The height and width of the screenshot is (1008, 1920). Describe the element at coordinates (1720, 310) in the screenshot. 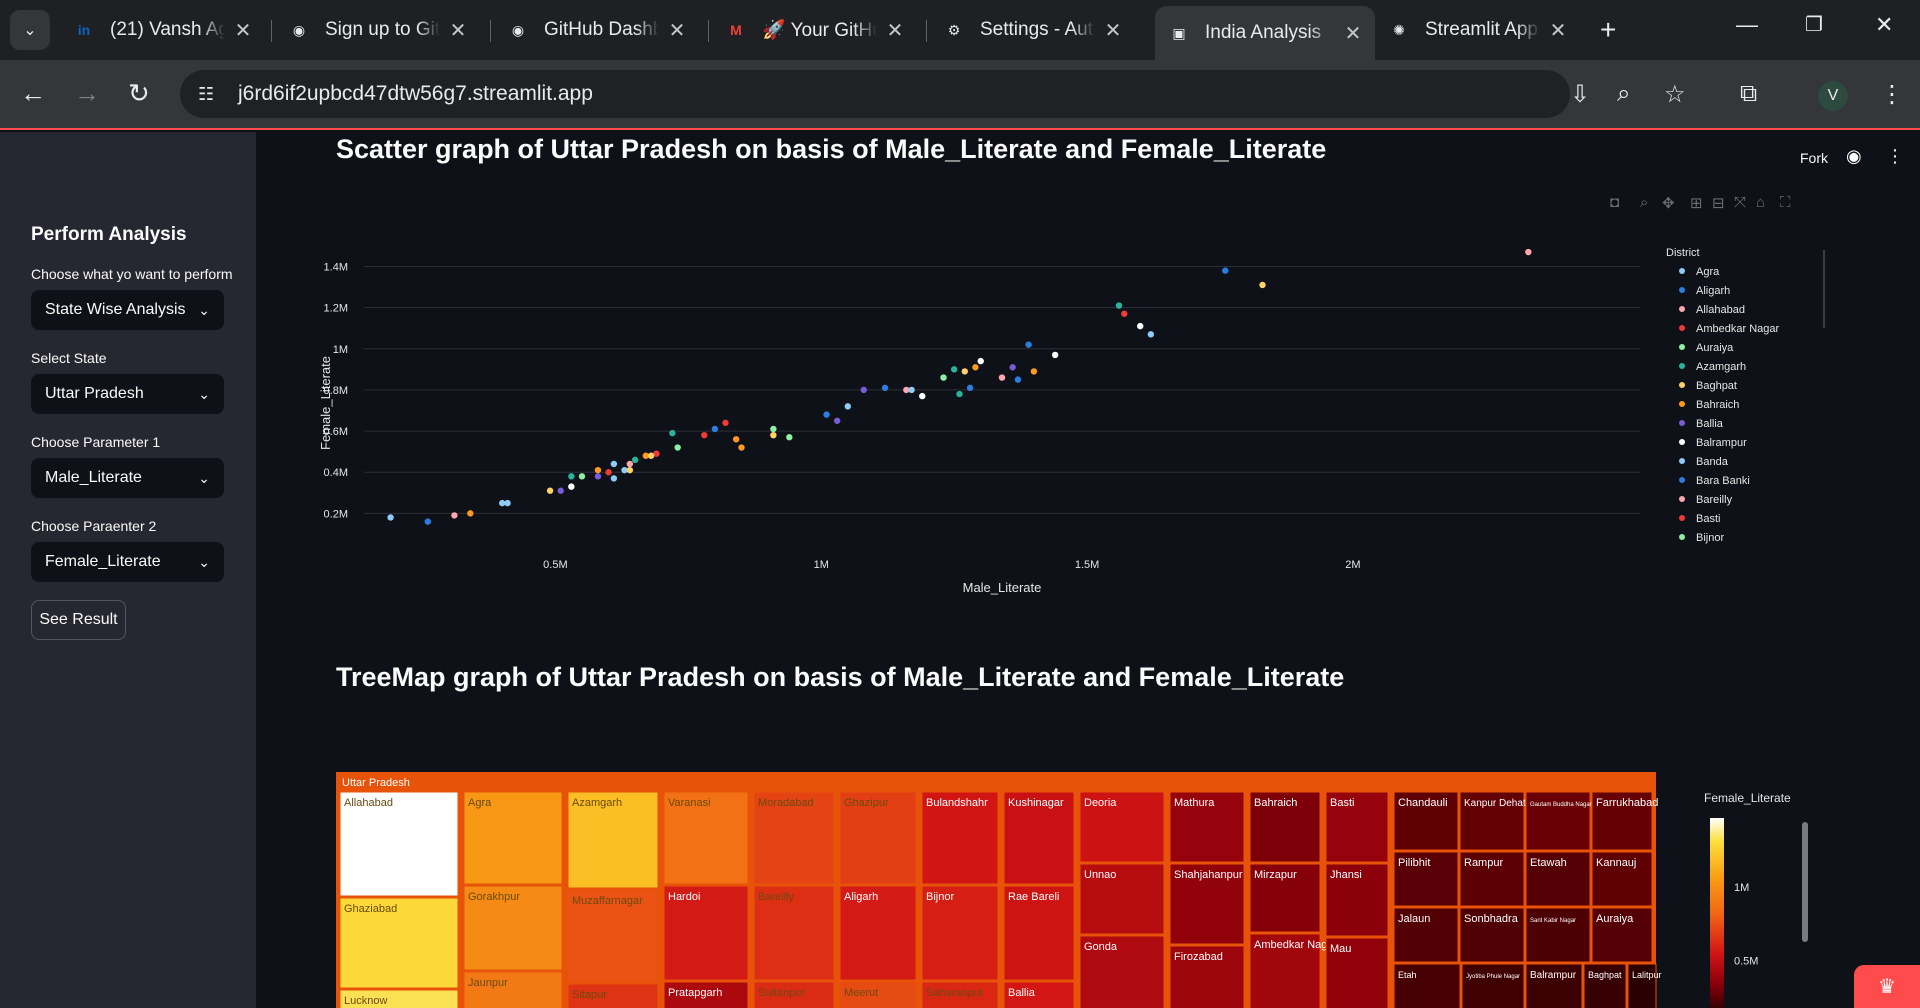

I see `legend-entry: Allahabad` at that location.